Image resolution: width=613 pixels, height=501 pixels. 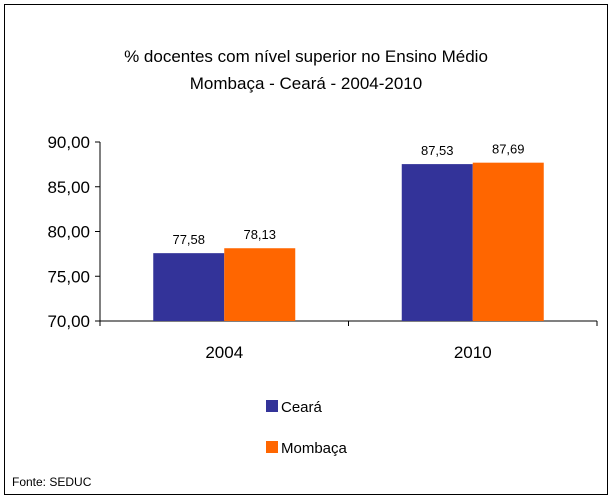 What do you see at coordinates (52, 482) in the screenshot?
I see `source-note: Fonte: SEDUC` at bounding box center [52, 482].